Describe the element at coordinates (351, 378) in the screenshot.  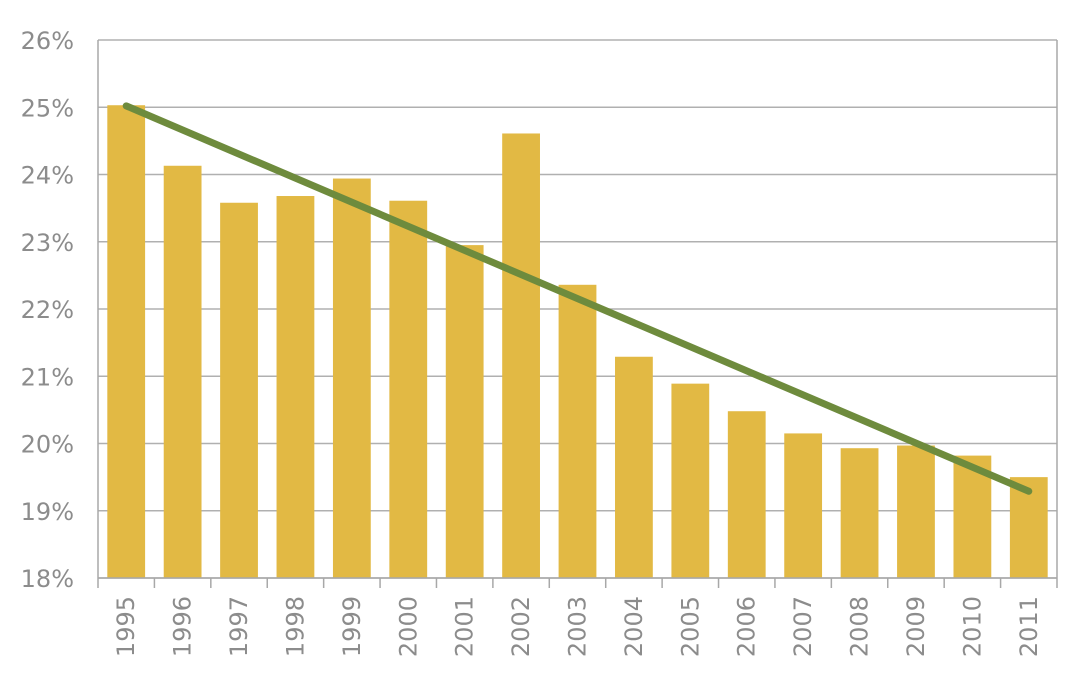
I see `bar-1999` at that location.